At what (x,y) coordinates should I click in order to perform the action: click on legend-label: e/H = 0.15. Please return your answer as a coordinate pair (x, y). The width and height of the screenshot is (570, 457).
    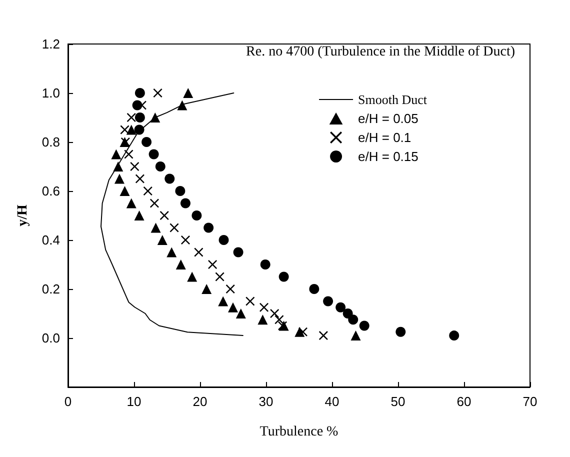
    Looking at the image, I should click on (388, 156).